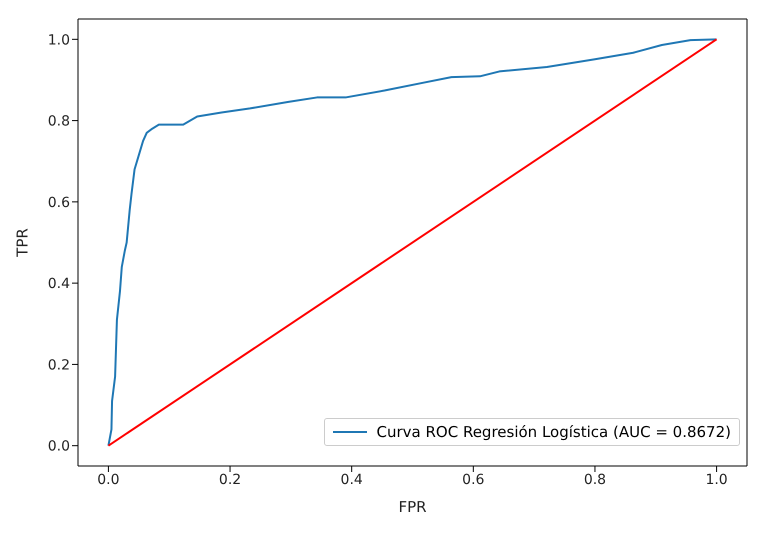 This screenshot has height=534, width=768. What do you see at coordinates (59, 202) in the screenshot?
I see `y-tick-label: 0.6` at bounding box center [59, 202].